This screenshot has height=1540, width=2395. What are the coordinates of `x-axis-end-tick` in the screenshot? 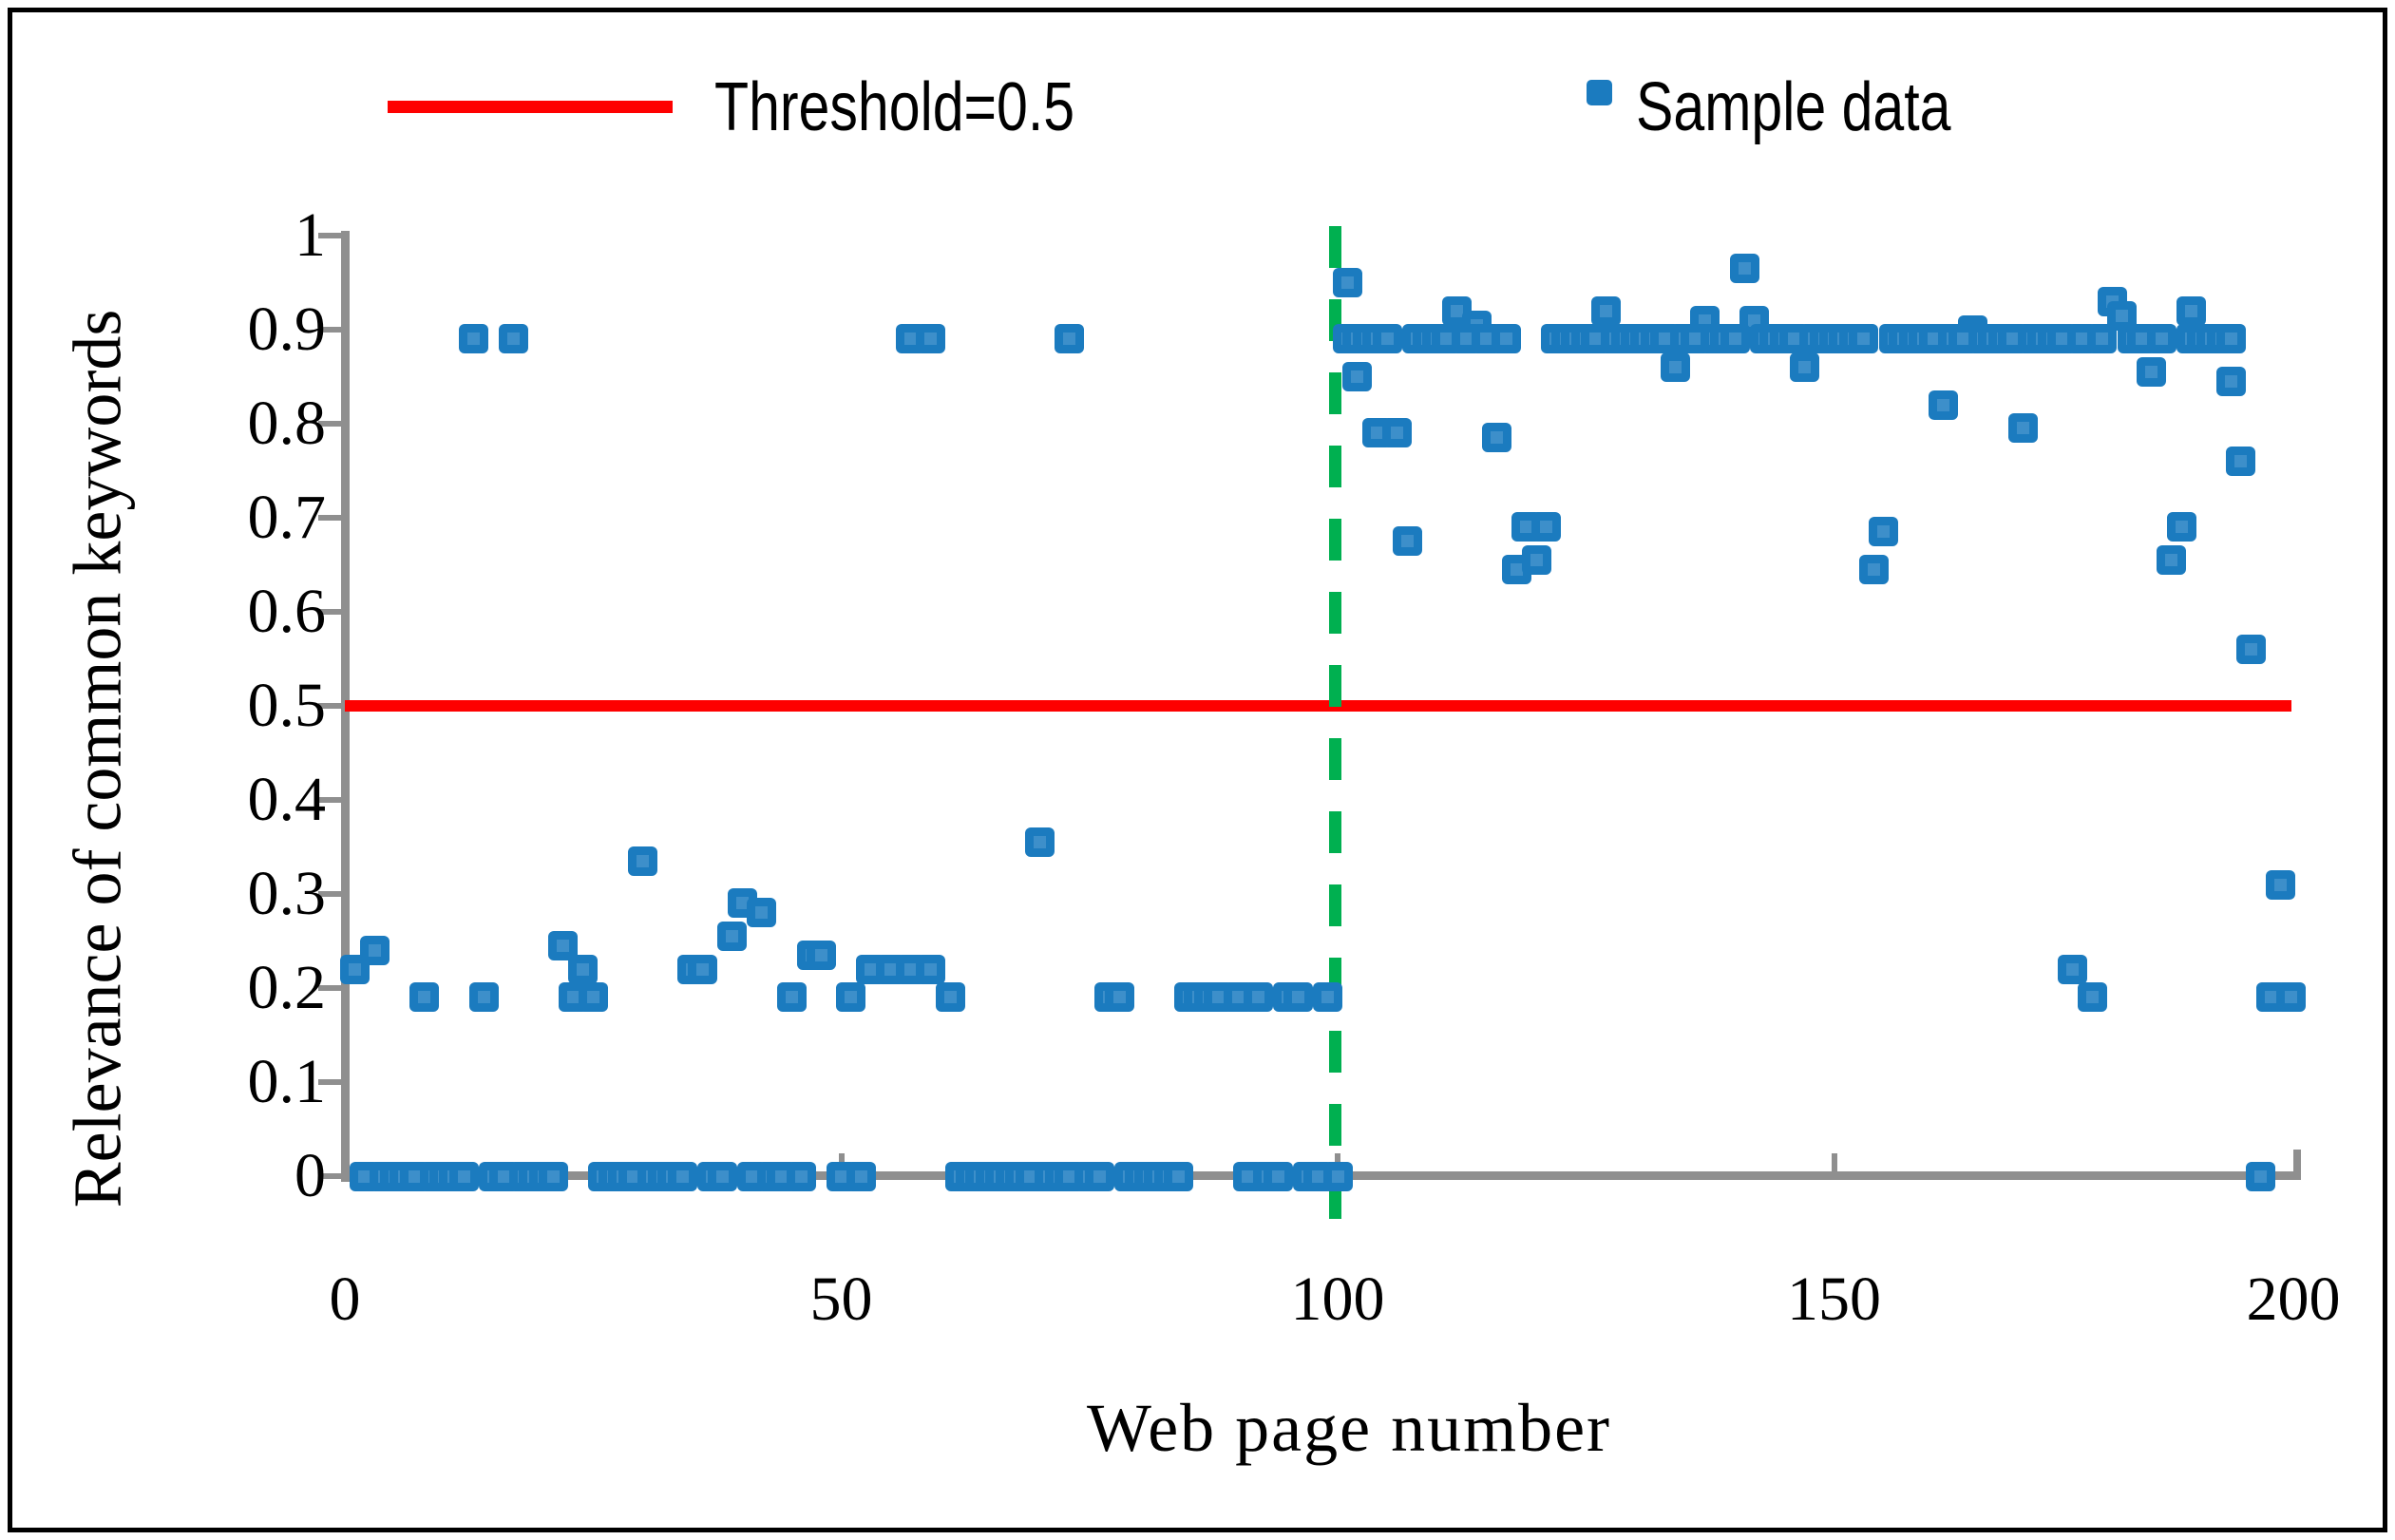 It's located at (2297, 1163).